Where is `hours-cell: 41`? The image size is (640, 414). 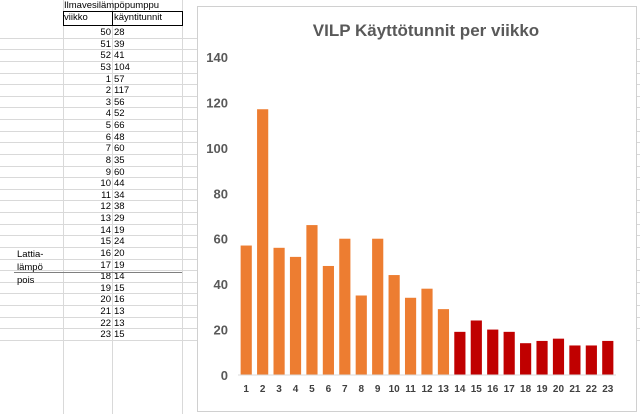
hours-cell: 41 is located at coordinates (119, 55).